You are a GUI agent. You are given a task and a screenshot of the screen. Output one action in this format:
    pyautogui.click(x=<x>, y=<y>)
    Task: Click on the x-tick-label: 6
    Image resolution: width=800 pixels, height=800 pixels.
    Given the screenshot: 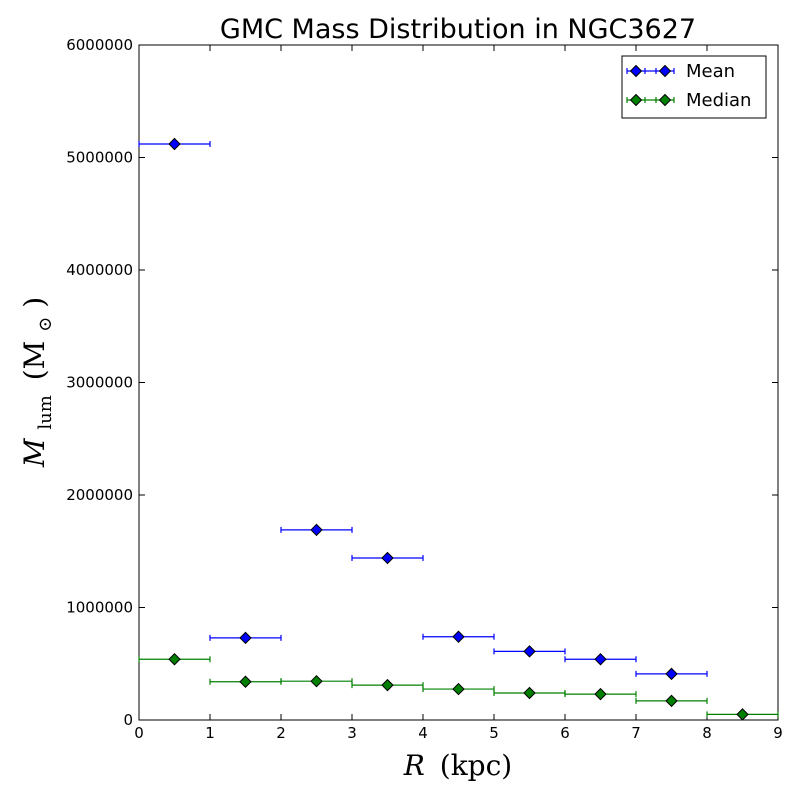 What is the action you would take?
    pyautogui.click(x=565, y=733)
    